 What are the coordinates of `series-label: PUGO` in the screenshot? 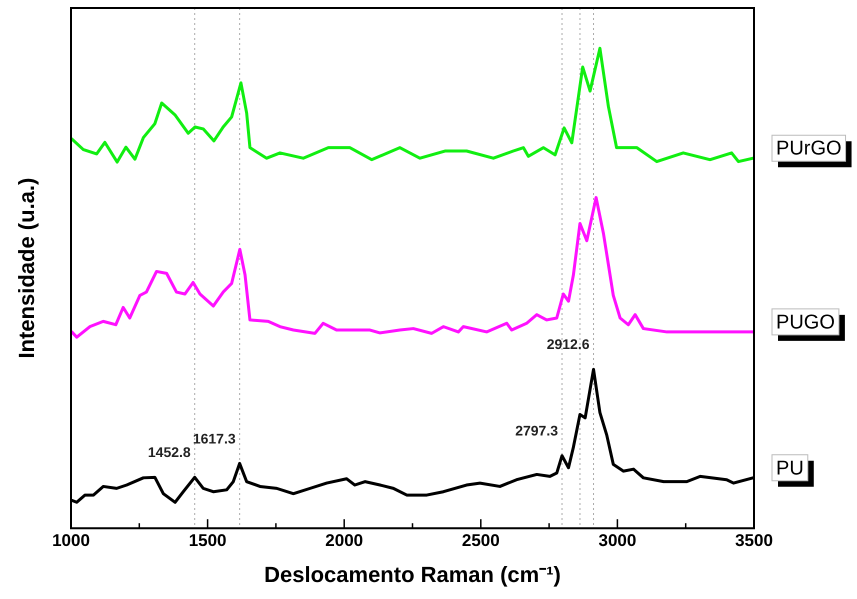 It's located at (805, 322).